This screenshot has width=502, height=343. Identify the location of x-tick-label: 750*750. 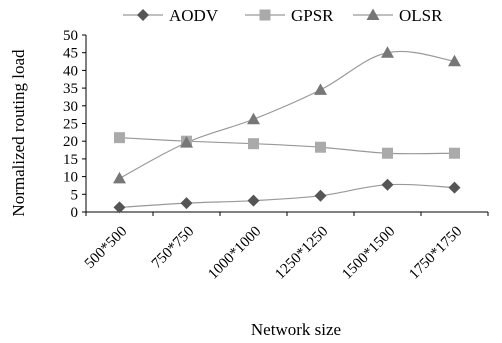
(173, 248).